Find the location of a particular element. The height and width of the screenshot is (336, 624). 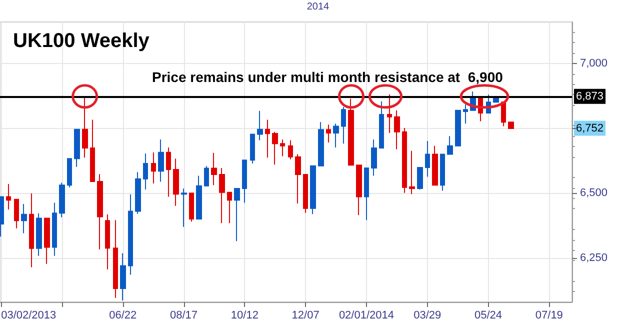

annotation: 6,752 is located at coordinates (590, 128).